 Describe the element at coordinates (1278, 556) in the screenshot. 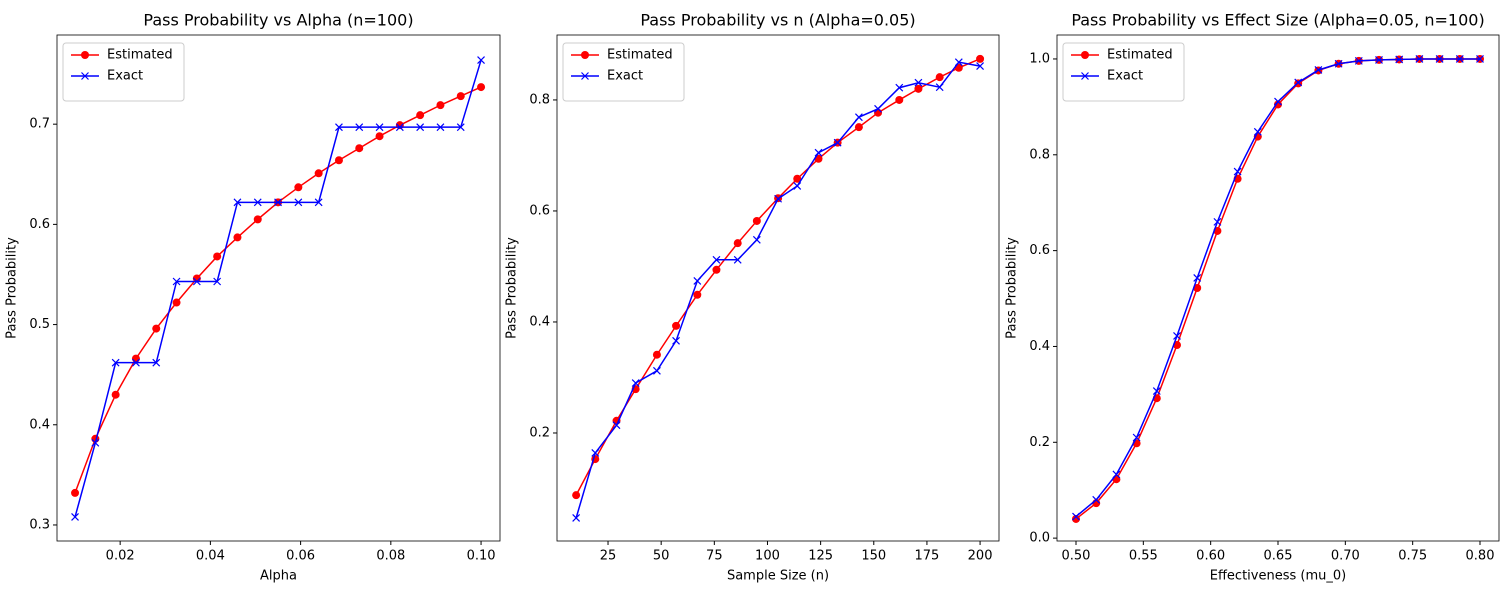

I see `x-tick-label: 0.65` at that location.